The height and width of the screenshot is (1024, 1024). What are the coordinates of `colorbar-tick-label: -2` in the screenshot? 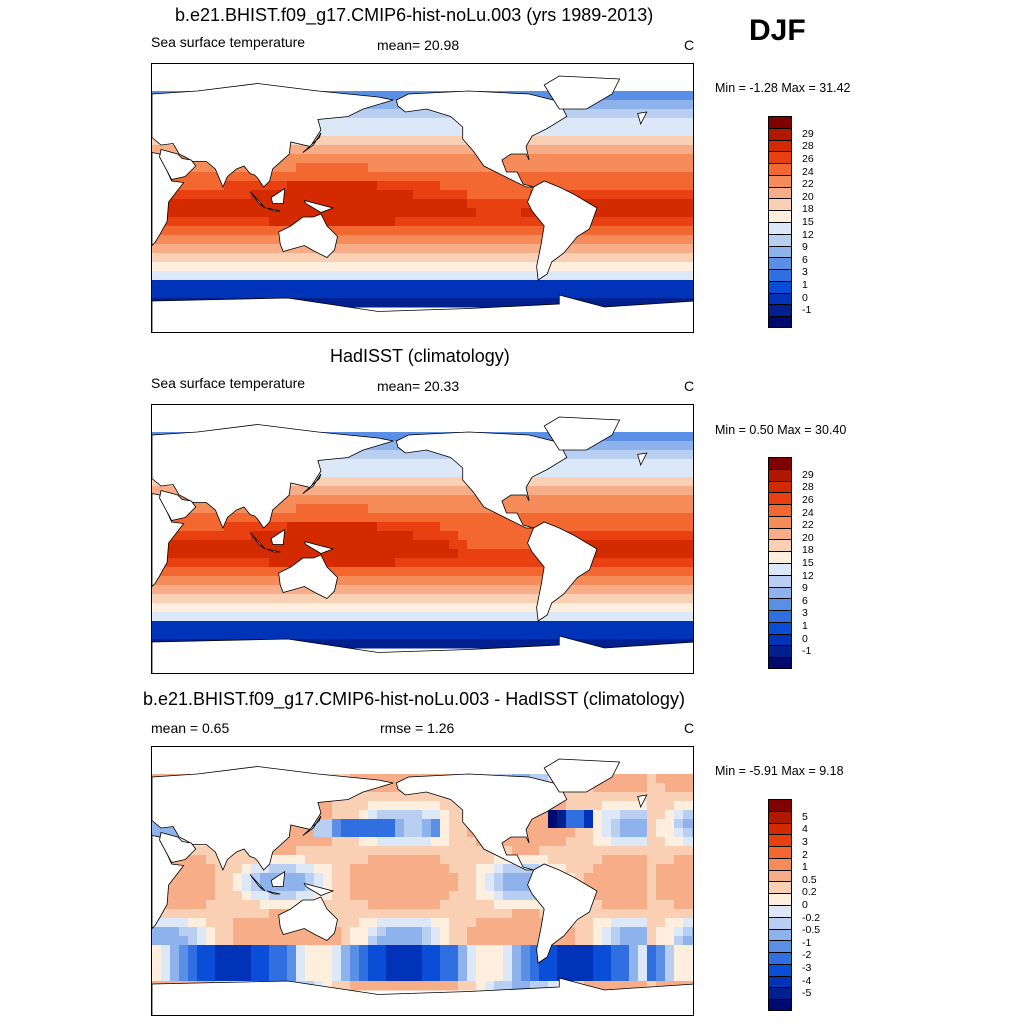 It's located at (807, 955).